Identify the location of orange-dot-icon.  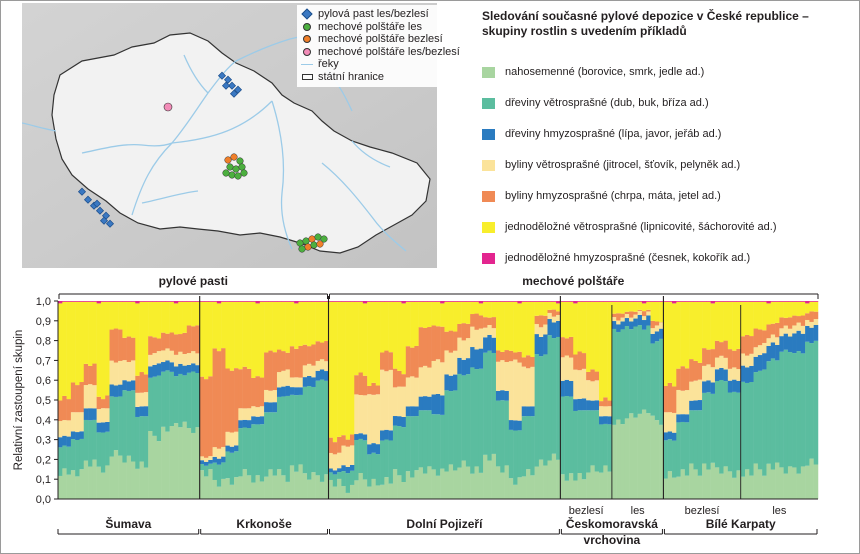
(307, 39).